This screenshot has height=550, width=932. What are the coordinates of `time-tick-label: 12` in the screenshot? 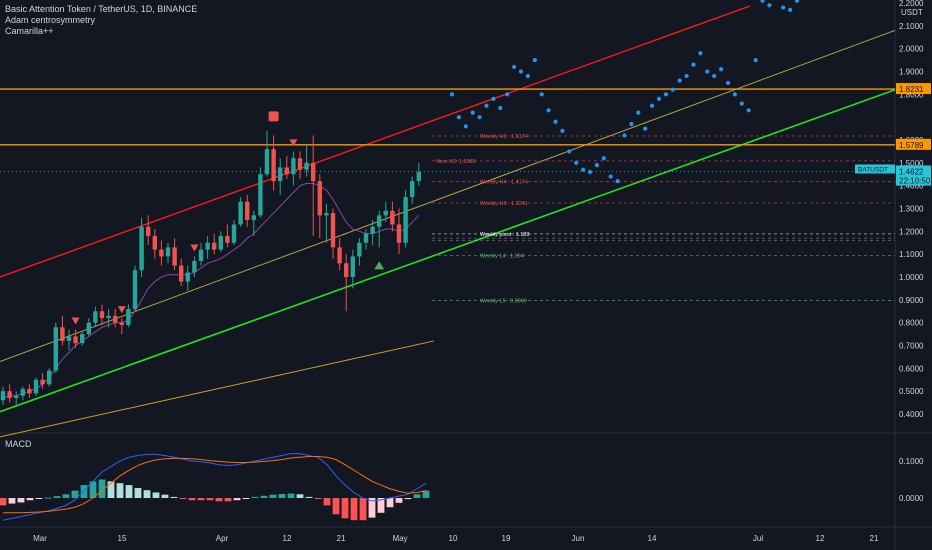 It's located at (820, 538).